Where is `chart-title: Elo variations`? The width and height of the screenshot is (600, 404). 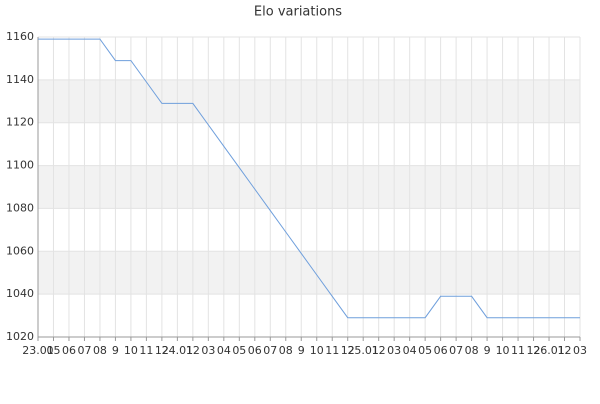 chart-title: Elo variations is located at coordinates (298, 12).